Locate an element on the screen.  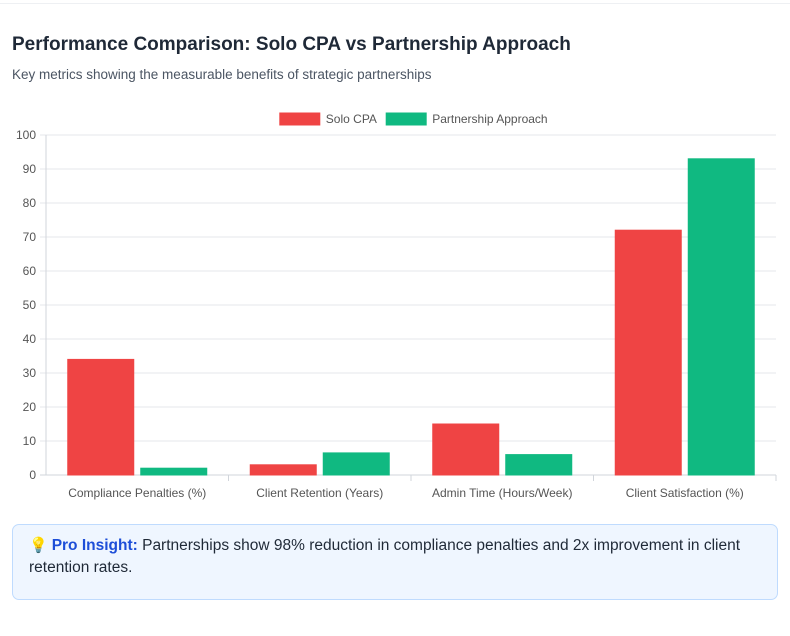
top-divider is located at coordinates (395, 3).